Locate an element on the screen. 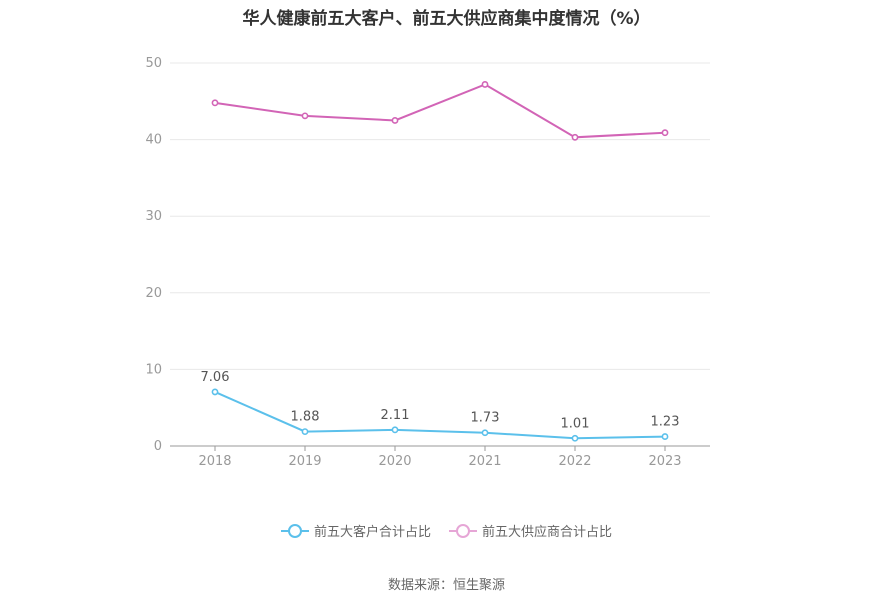  legend-item-suppliers: 前五大供应商合计占比 is located at coordinates (530, 530).